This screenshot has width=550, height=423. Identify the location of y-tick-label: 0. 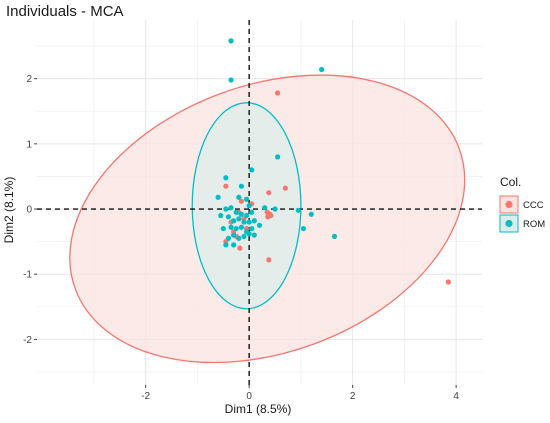
(29, 210).